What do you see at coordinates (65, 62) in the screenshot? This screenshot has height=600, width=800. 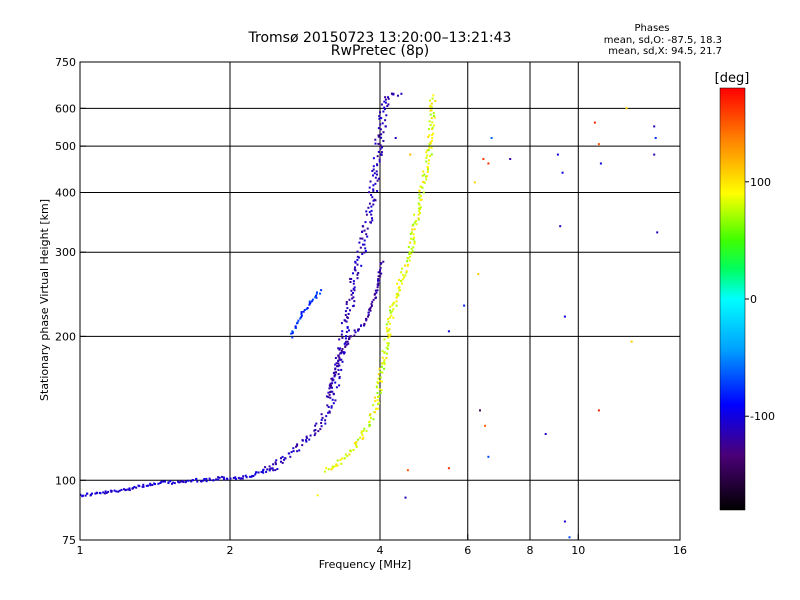 I see `y-tick-label: 750` at bounding box center [65, 62].